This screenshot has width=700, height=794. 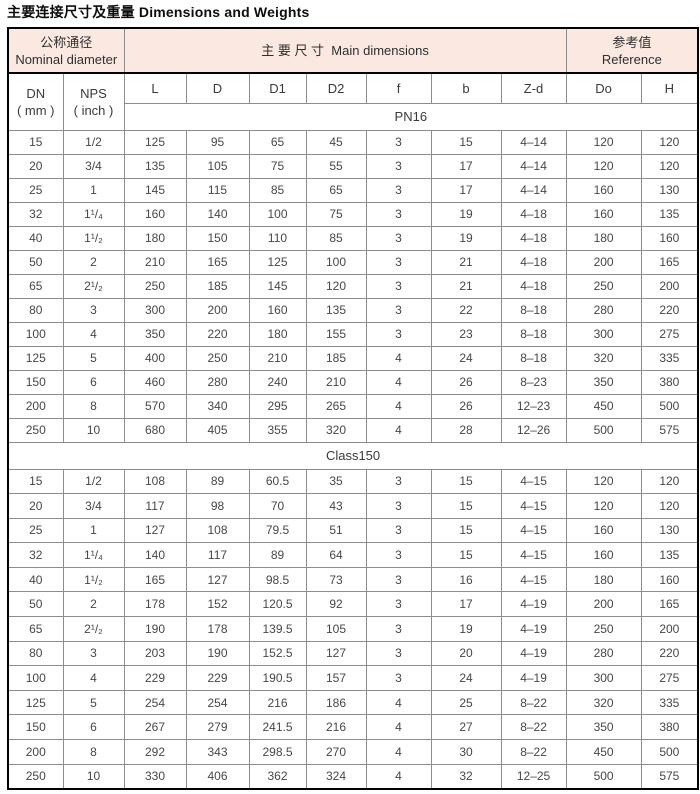 I want to click on table-cell: 350, so click(x=603, y=382).